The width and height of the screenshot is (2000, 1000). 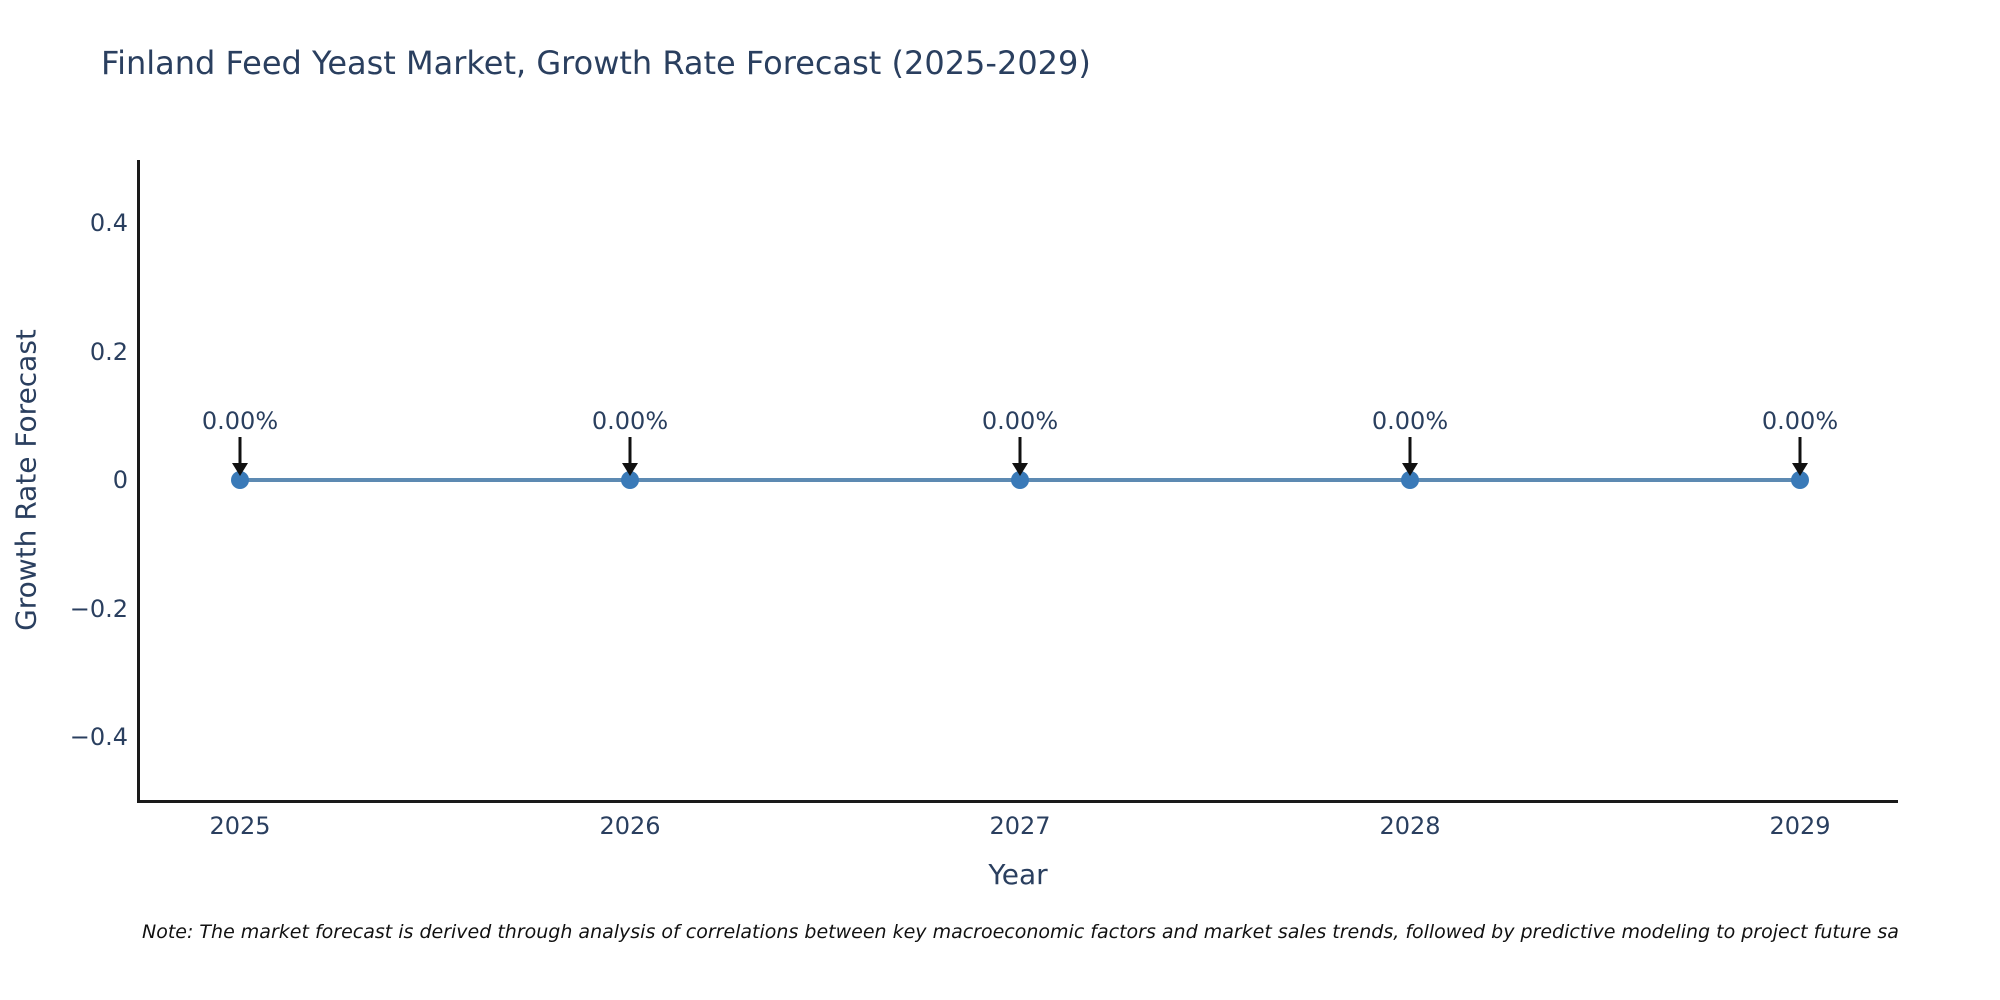 I want to click on y-tick-label: 0.2, so click(x=108, y=351).